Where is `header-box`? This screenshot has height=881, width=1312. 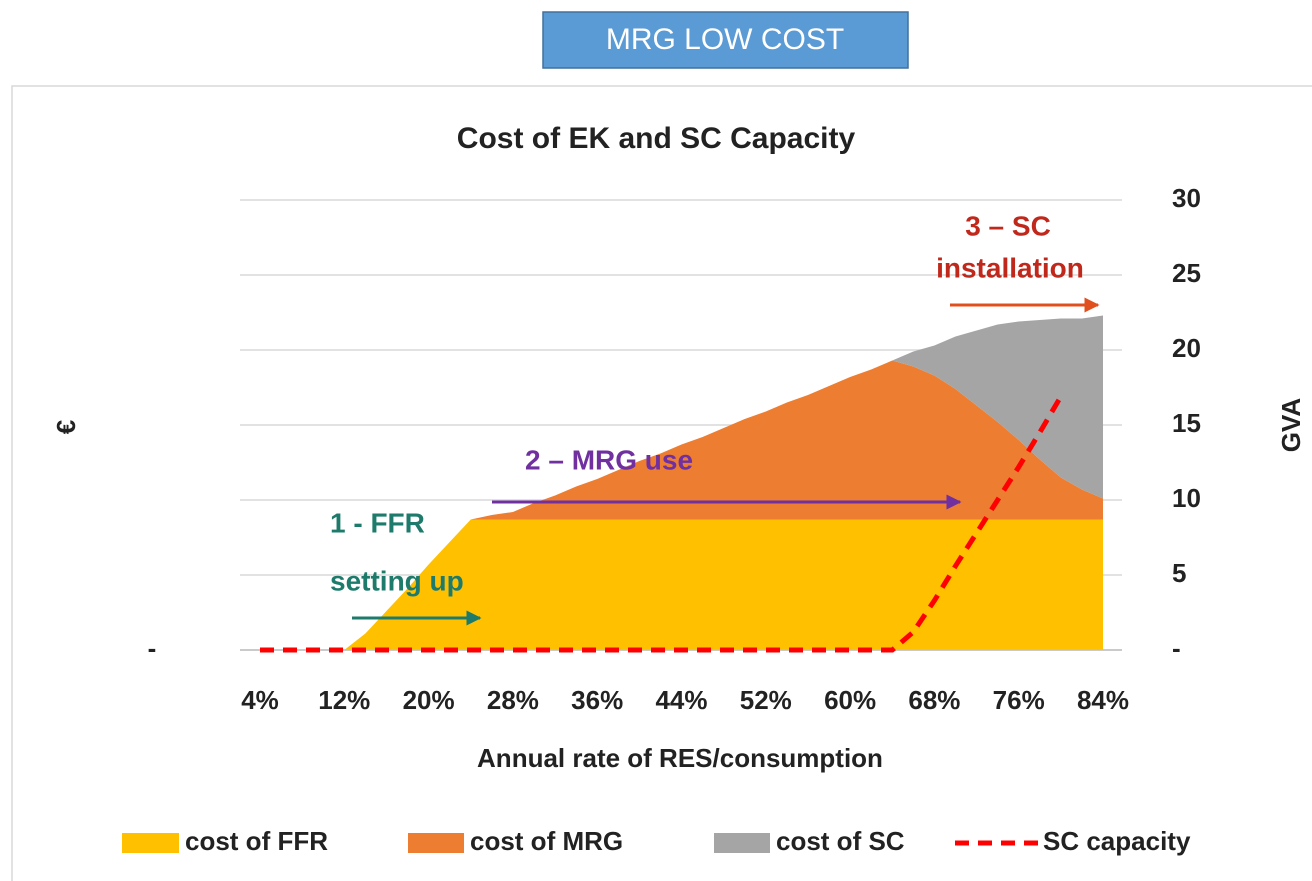 header-box is located at coordinates (725, 40).